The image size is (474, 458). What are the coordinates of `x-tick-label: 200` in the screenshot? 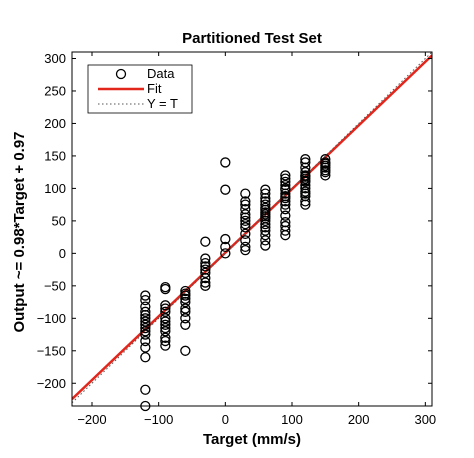 It's located at (359, 419).